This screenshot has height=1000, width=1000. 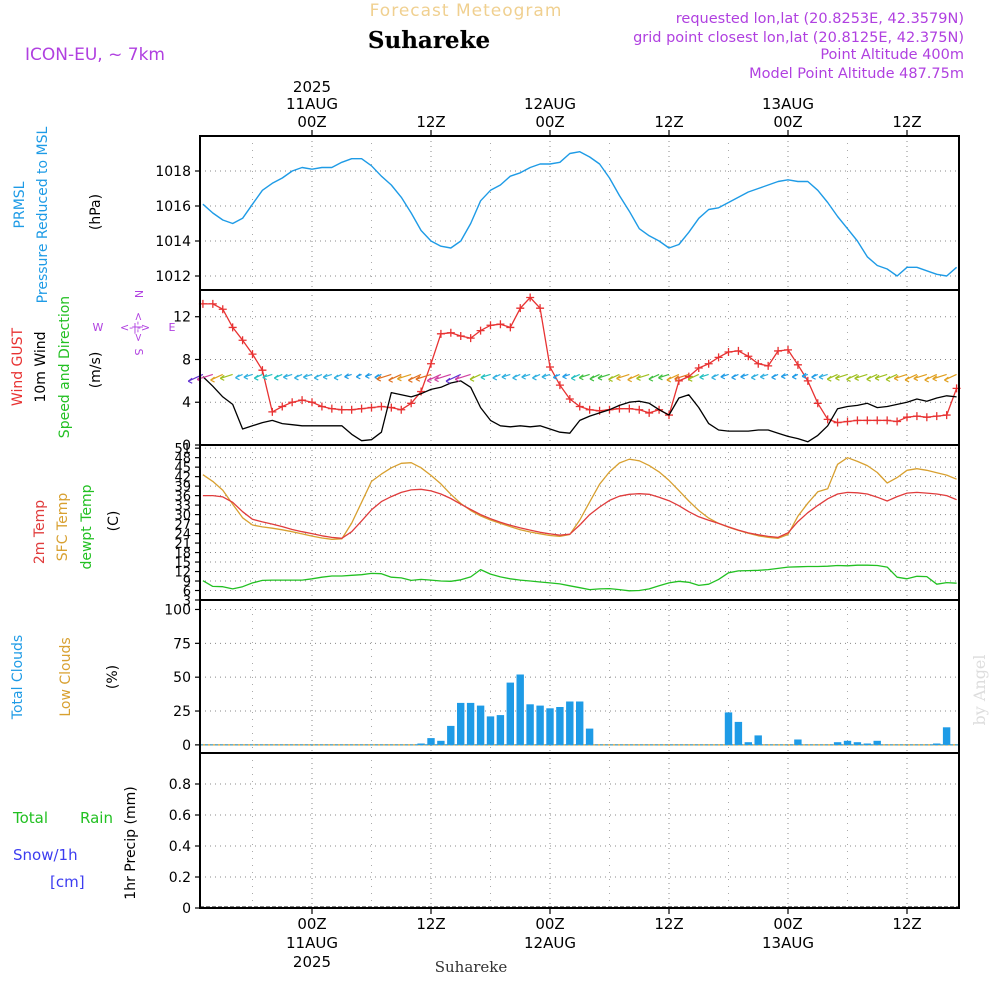 What do you see at coordinates (173, 172) in the screenshot?
I see `pressure-ytick-label: 1018` at bounding box center [173, 172].